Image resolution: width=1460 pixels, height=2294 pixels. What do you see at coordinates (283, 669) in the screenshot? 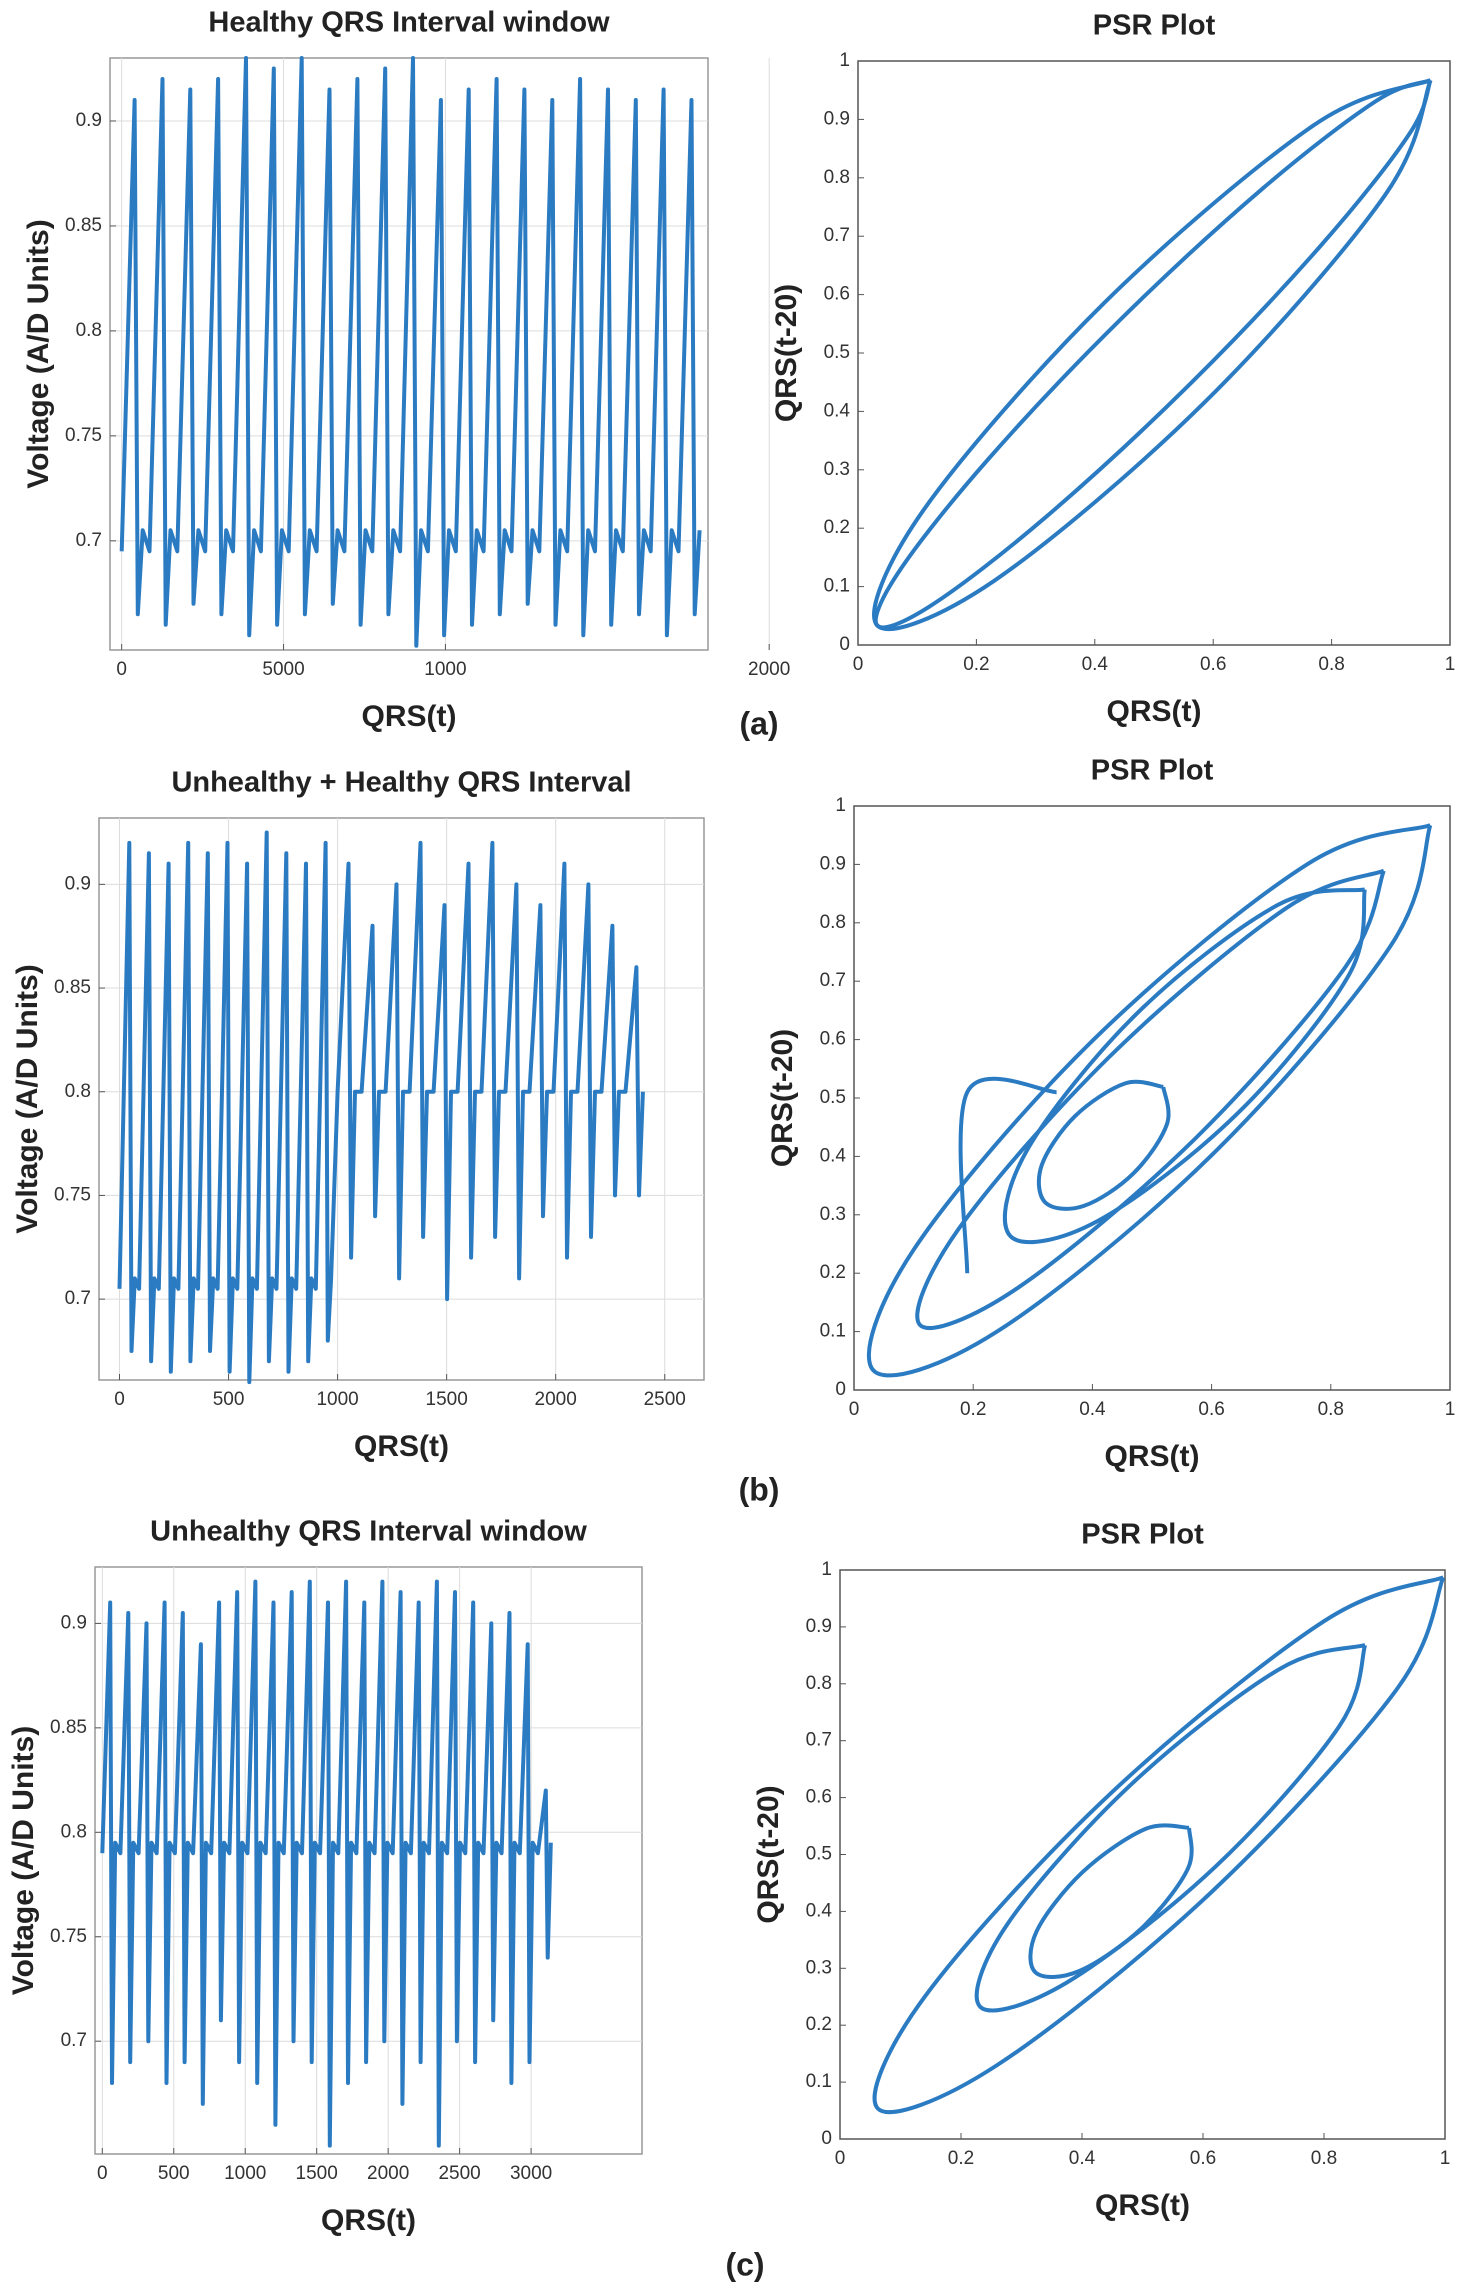
I see `x-tick-label: 5000` at bounding box center [283, 669].